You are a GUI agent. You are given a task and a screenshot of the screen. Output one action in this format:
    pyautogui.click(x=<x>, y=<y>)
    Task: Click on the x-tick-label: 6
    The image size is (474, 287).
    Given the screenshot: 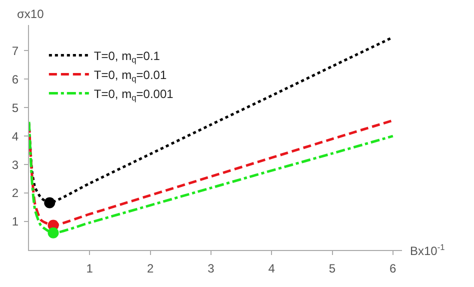 What is the action you would take?
    pyautogui.click(x=393, y=268)
    